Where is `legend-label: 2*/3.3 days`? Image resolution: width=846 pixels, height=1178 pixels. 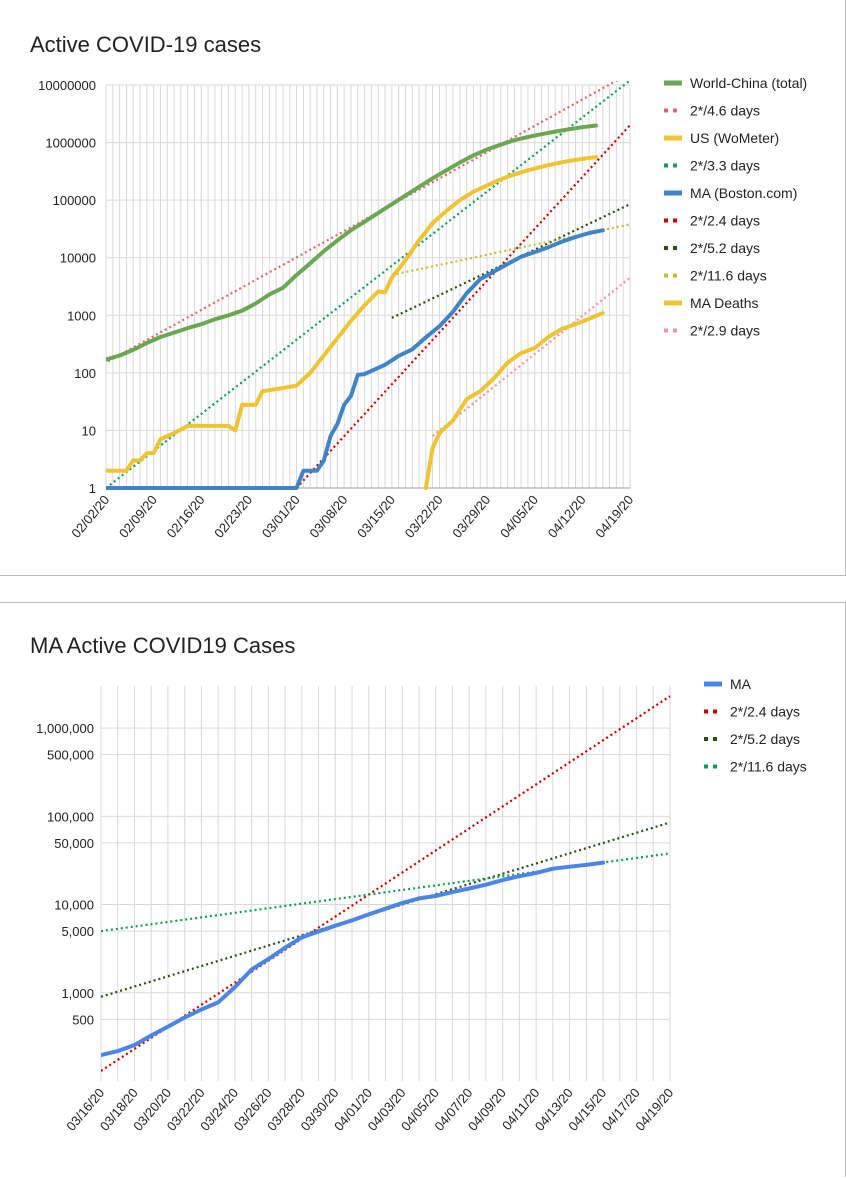
legend-label: 2*/3.3 days is located at coordinates (725, 166).